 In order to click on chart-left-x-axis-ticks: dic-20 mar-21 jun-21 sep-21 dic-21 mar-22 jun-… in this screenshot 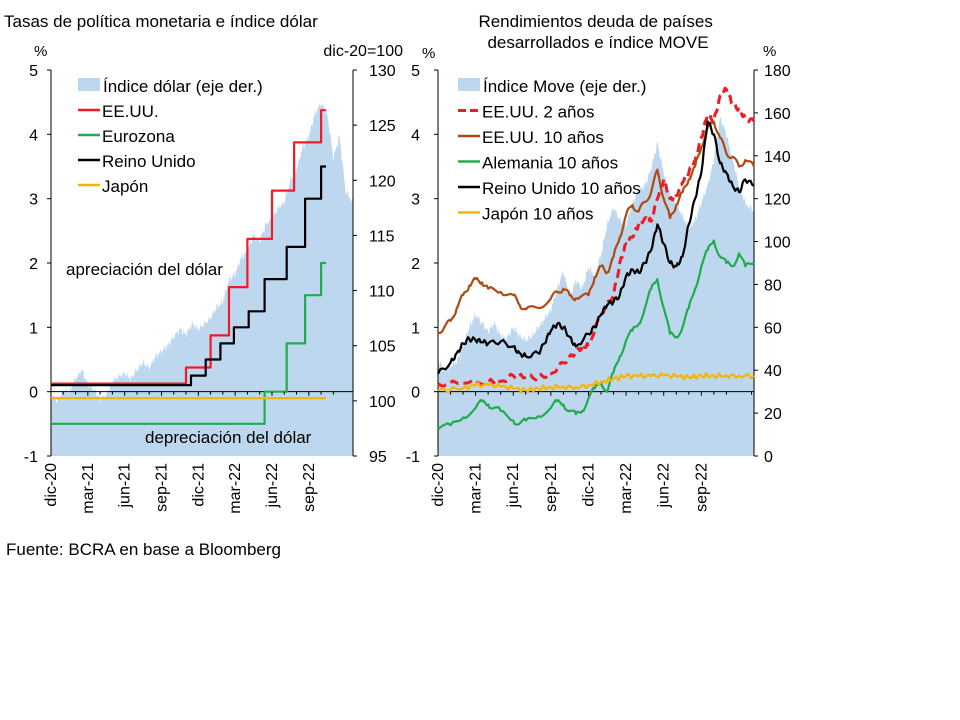, I will do `click(188, 452)`.